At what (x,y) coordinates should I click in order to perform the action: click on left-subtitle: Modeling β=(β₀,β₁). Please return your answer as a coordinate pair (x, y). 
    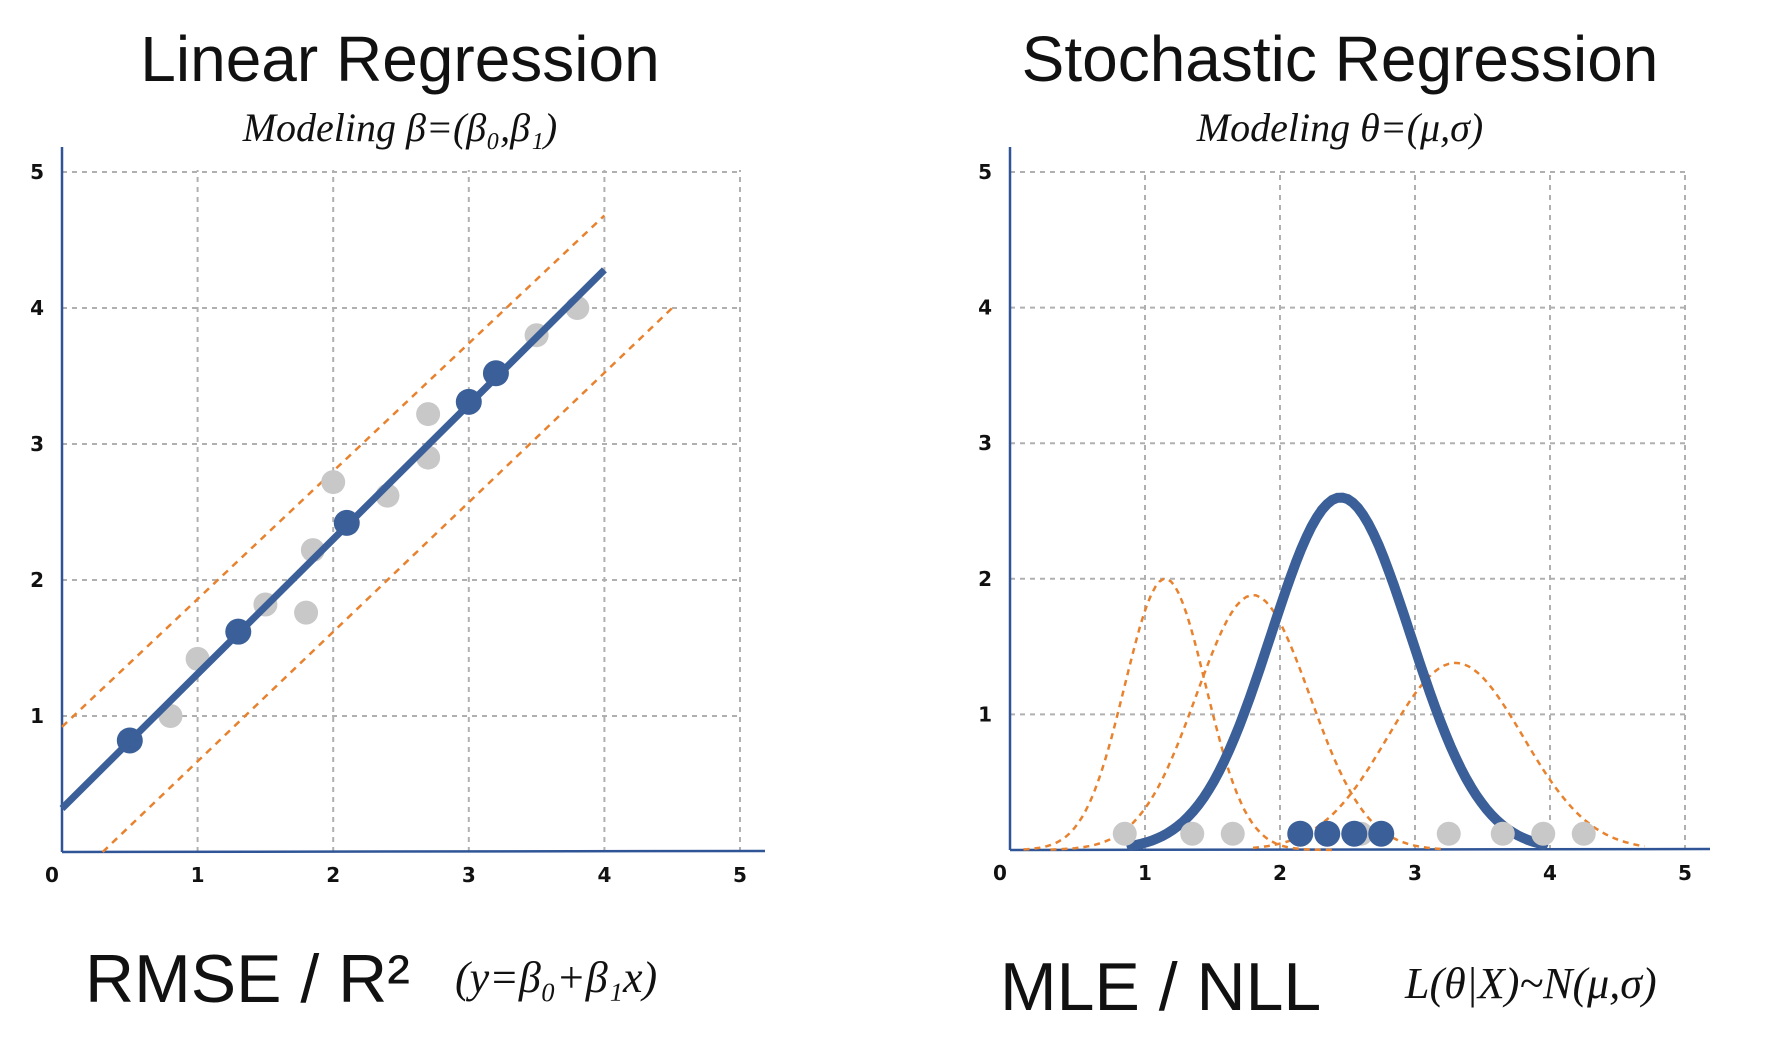
    Looking at the image, I should click on (400, 127).